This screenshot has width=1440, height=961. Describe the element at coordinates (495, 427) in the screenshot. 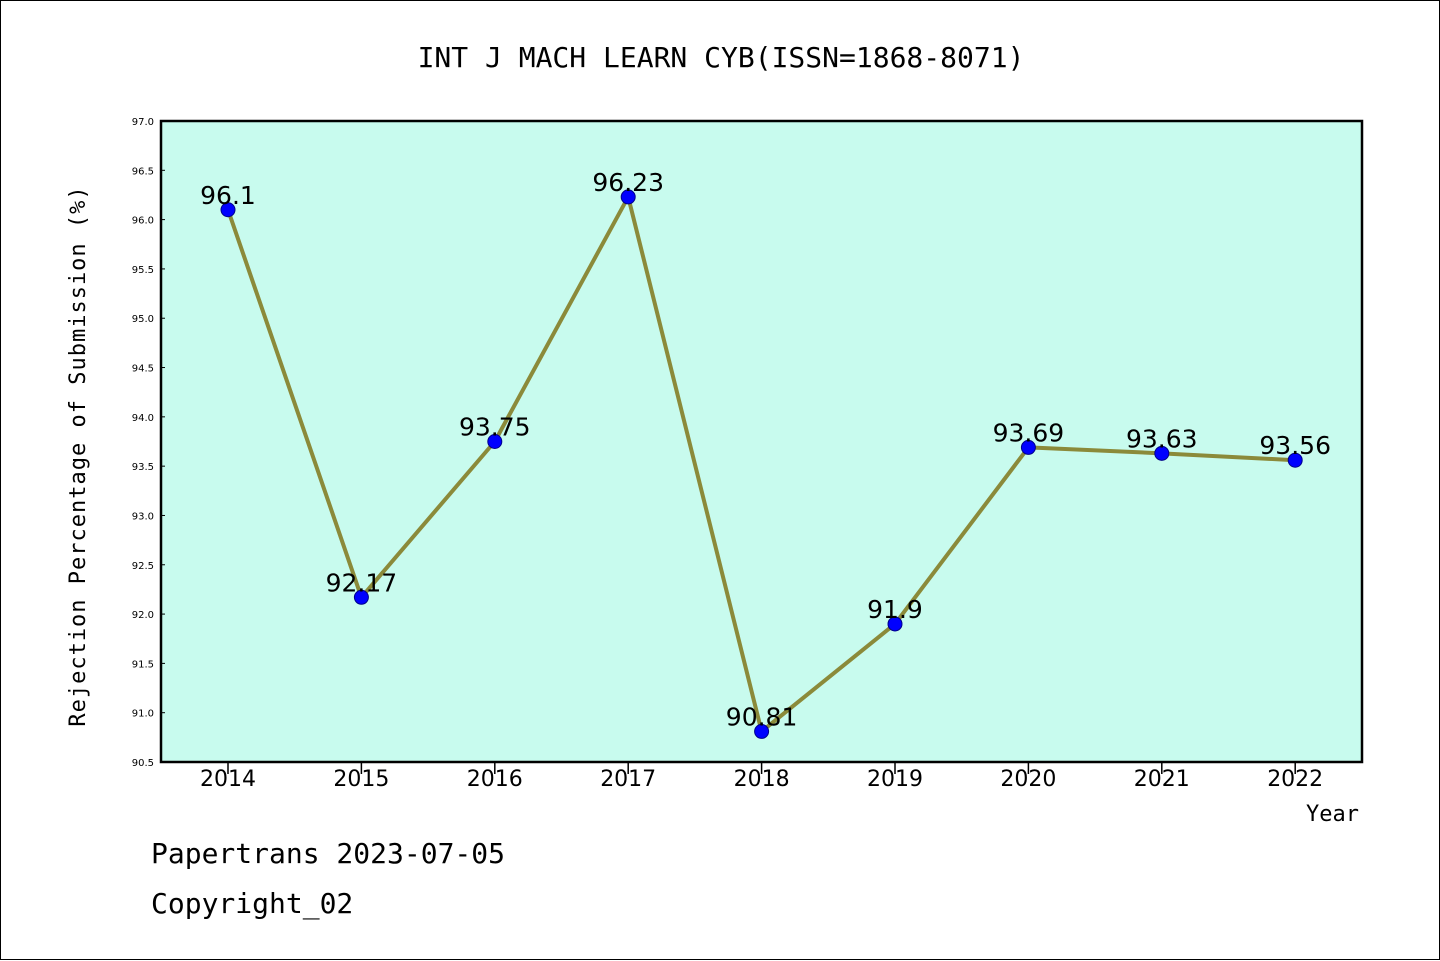

I see `data-label: 93.75` at that location.